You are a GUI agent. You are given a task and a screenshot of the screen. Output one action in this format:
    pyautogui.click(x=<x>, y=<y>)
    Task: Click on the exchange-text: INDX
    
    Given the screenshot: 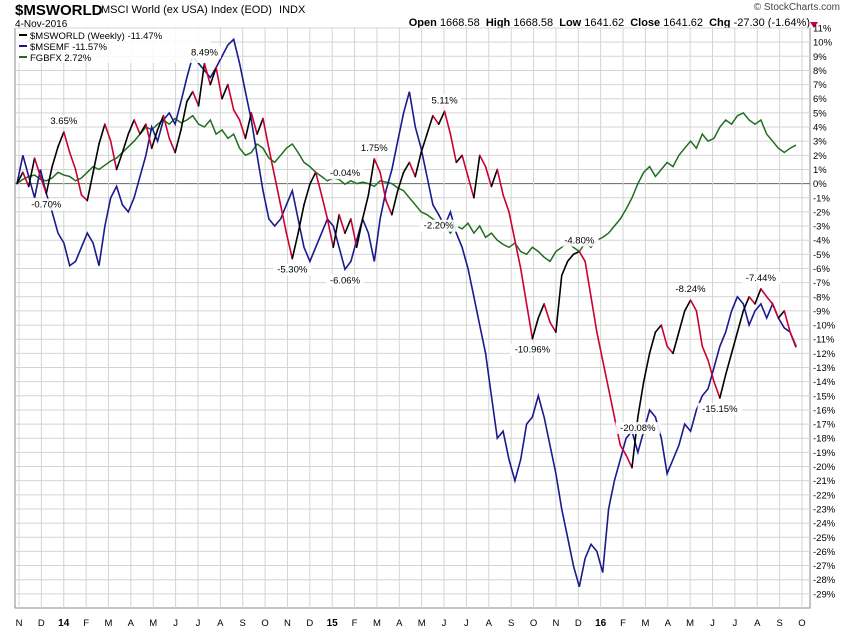 What is the action you would take?
    pyautogui.click(x=292, y=10)
    